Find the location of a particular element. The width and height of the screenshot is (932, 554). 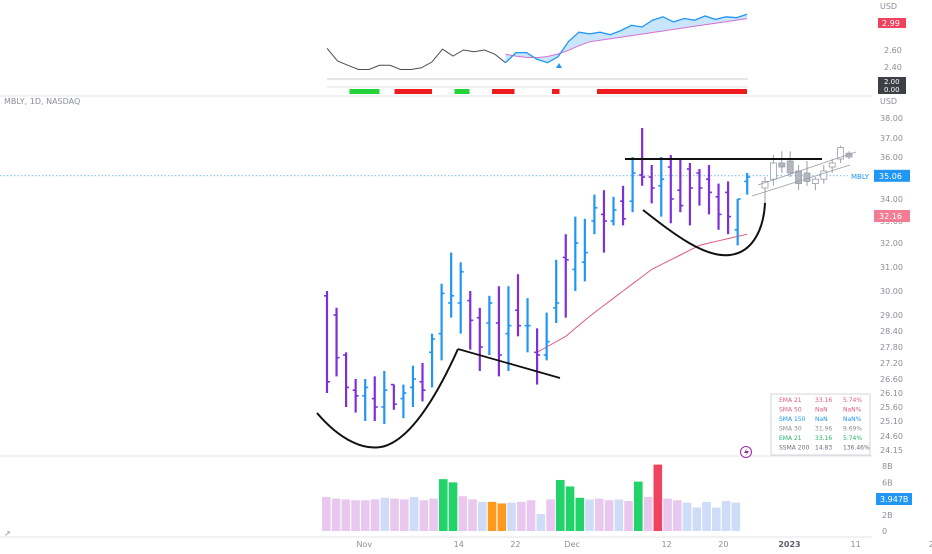

signal-segment is located at coordinates (413, 91).